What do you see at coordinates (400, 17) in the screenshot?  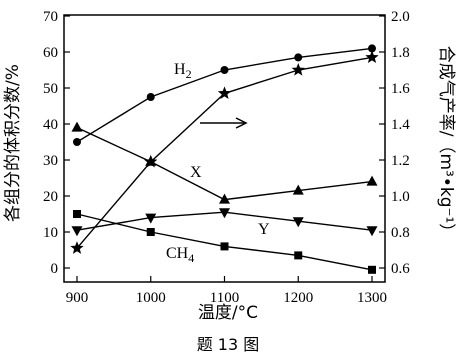 I see `y-right-tick-label-7: 2.0` at bounding box center [400, 17].